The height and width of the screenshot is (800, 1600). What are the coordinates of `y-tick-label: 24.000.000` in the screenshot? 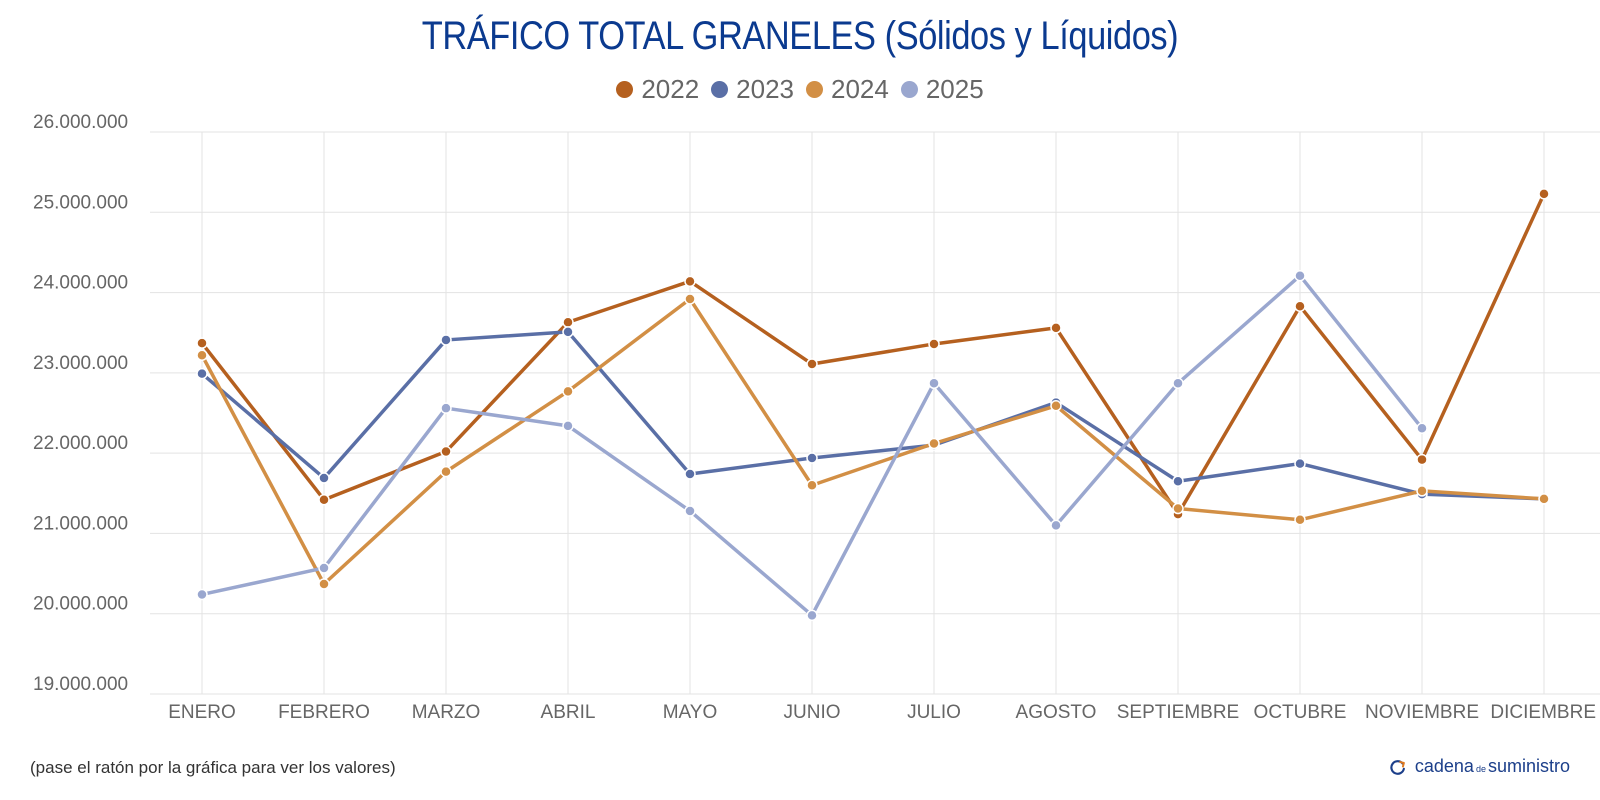 It's located at (80, 283).